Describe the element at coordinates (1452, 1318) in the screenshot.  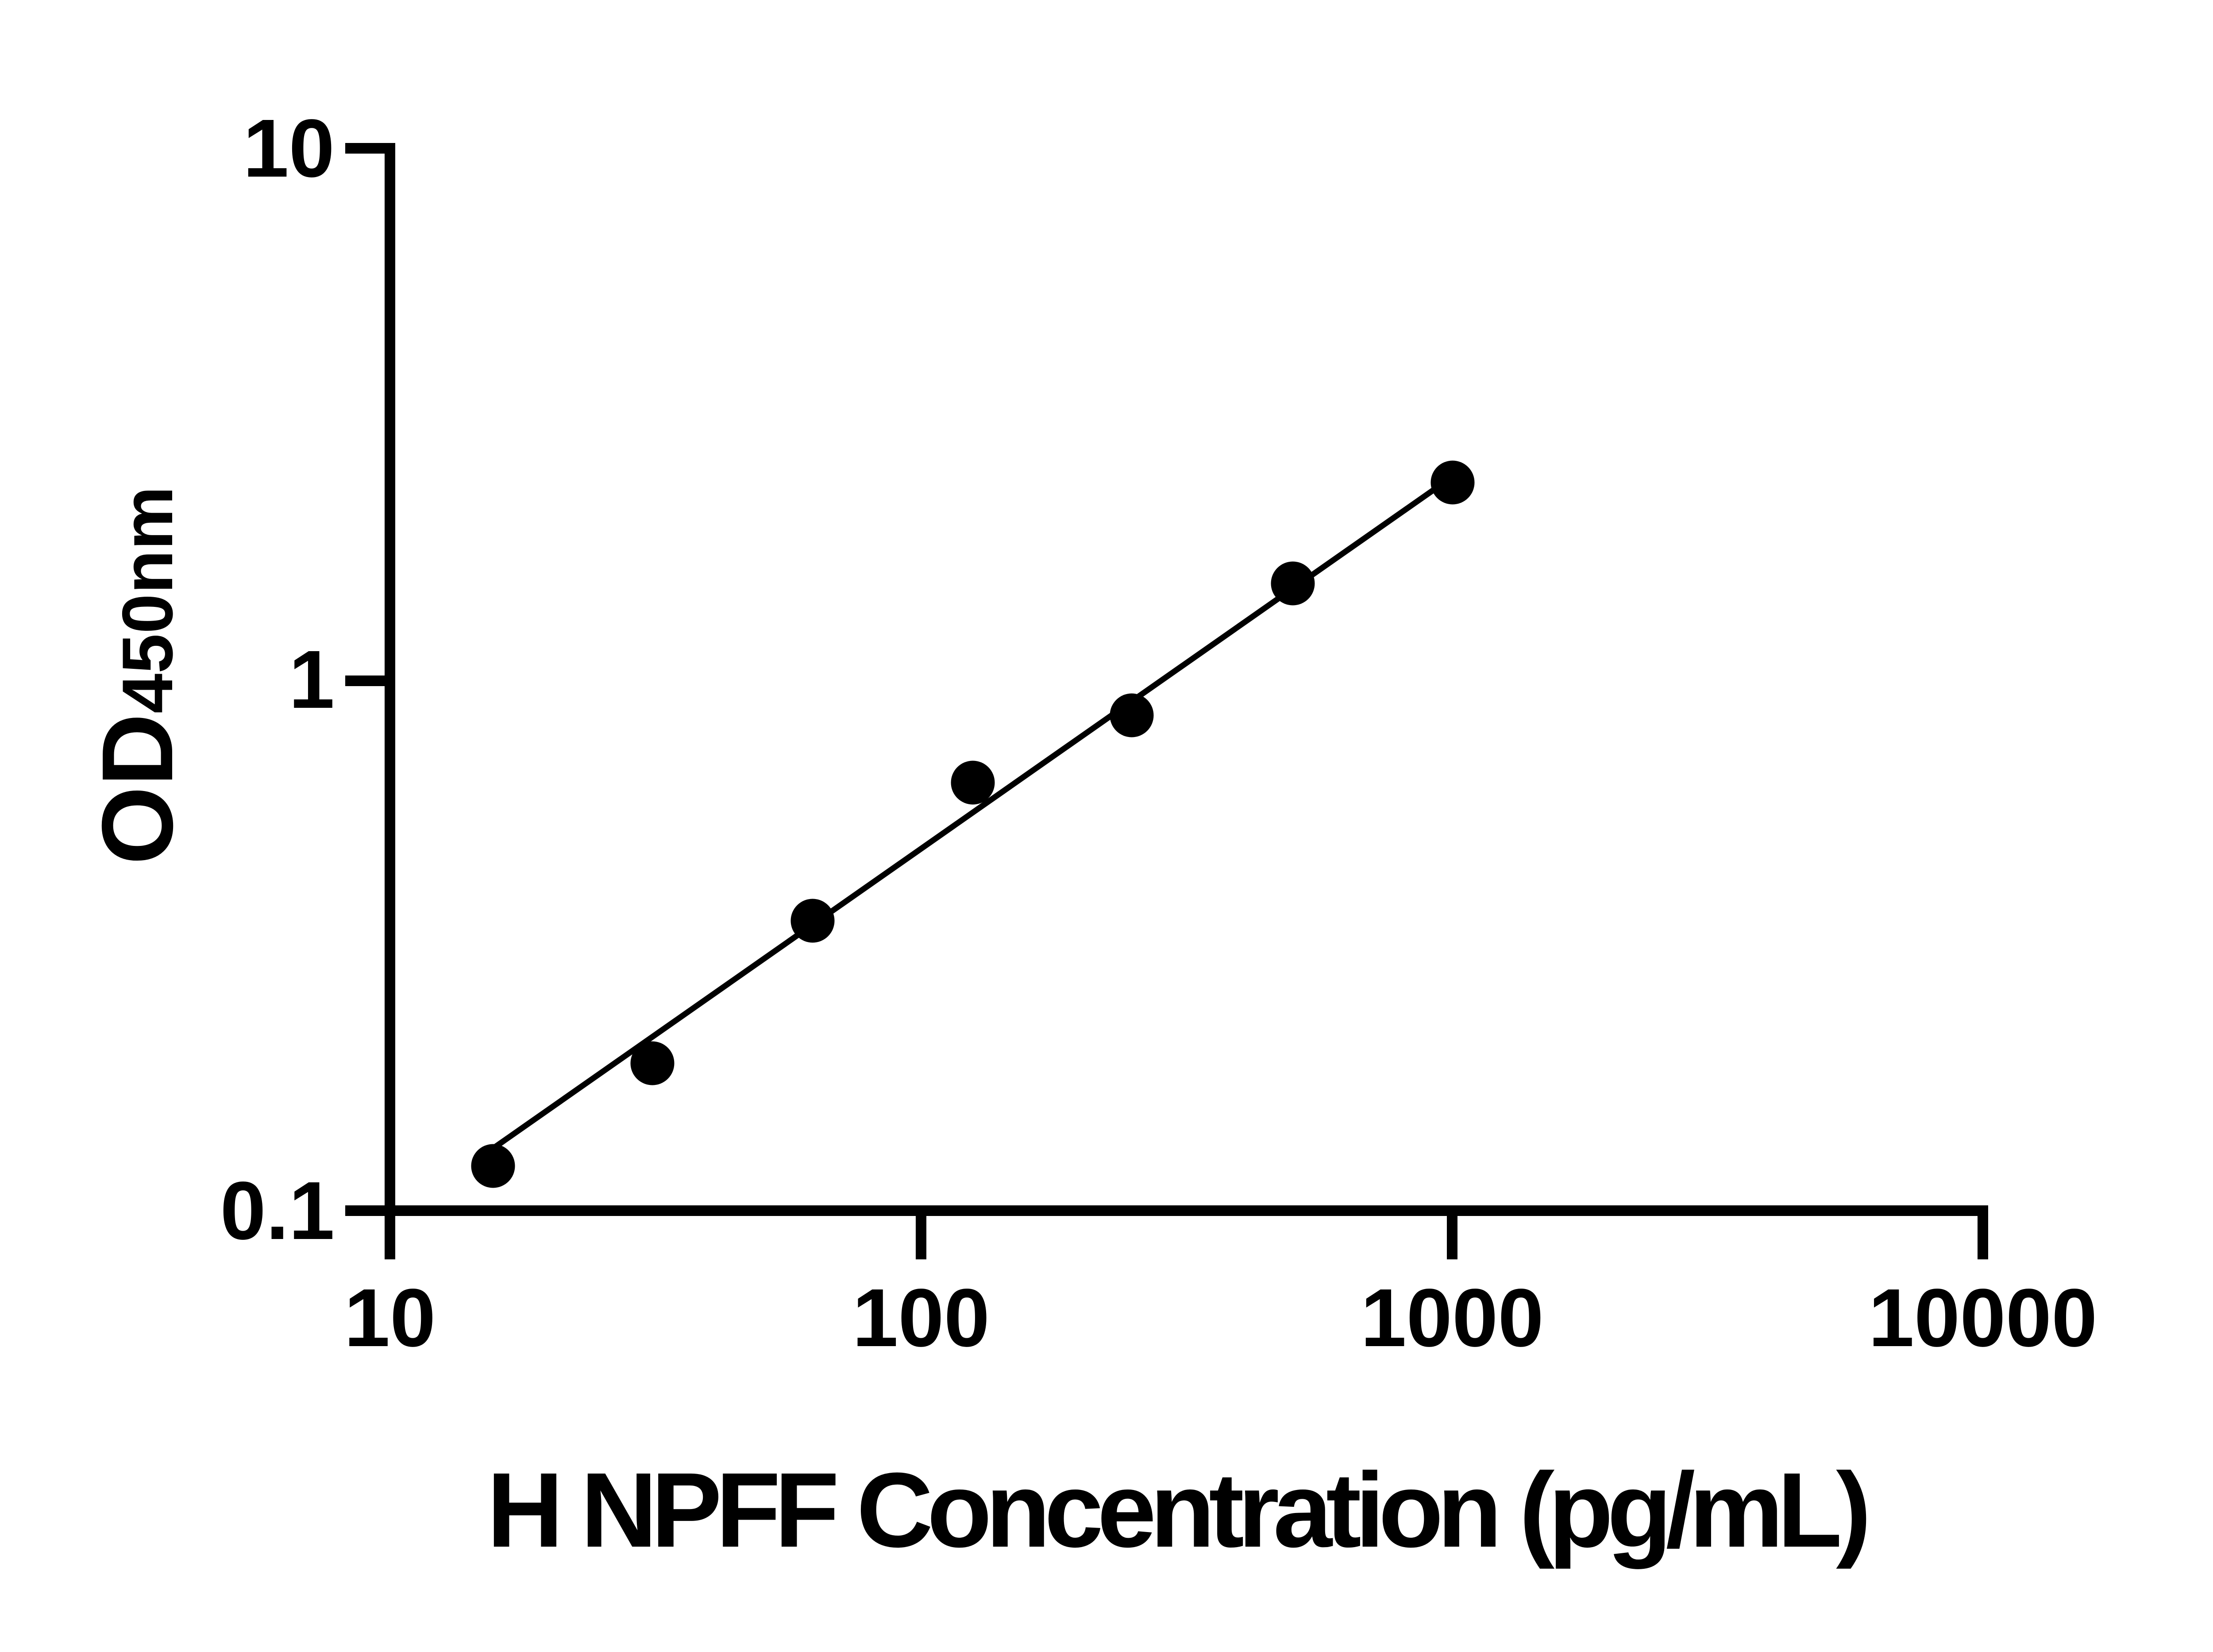
I see `svg-text: 1000` at that location.